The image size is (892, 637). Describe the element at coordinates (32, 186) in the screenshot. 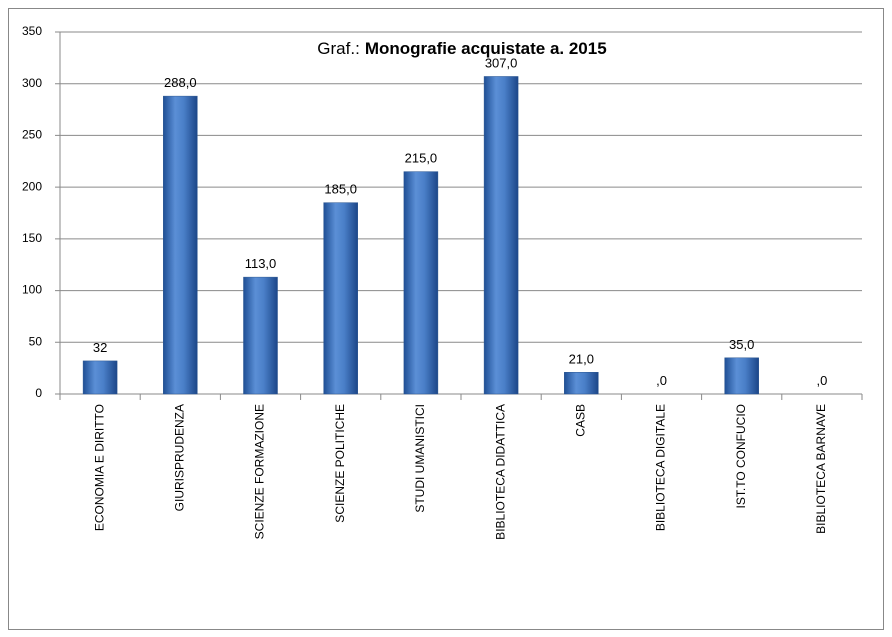

I see `y-tick-label: 200` at that location.